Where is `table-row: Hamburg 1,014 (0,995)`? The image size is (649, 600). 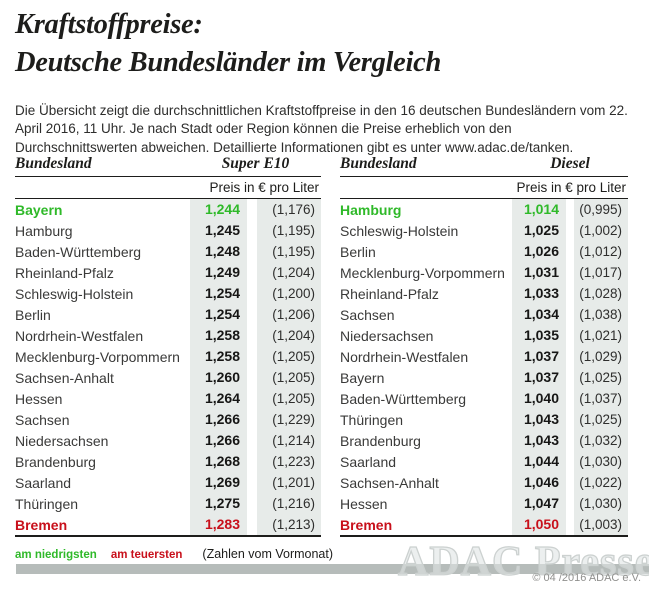
table-row: Hamburg 1,014 (0,995) is located at coordinates (484, 209).